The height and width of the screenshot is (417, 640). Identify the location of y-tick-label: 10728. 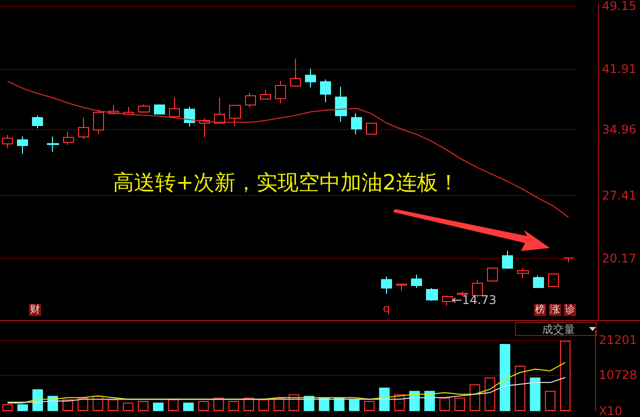
(618, 375).